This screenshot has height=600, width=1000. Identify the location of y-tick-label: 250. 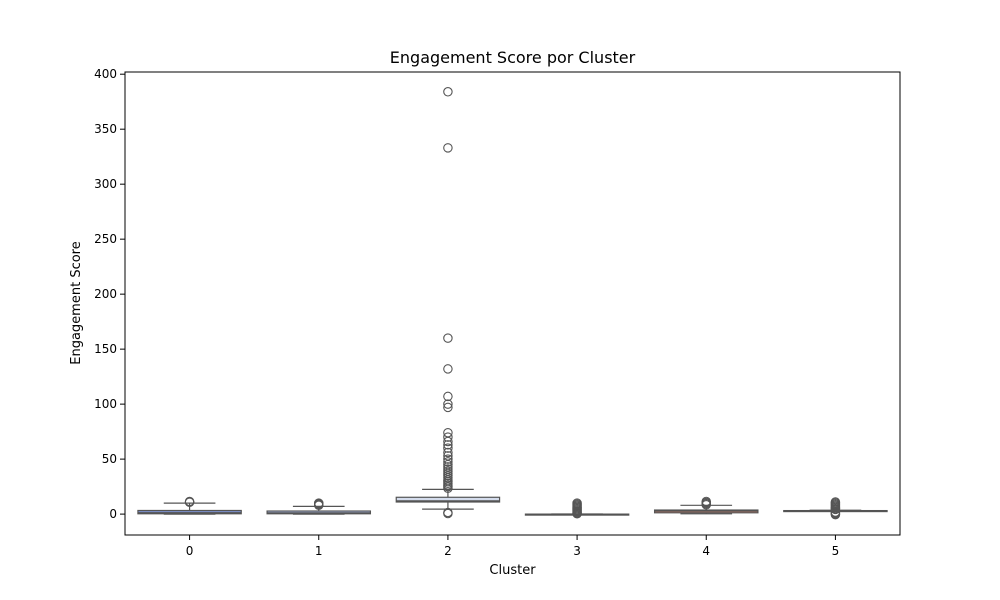
(105, 239).